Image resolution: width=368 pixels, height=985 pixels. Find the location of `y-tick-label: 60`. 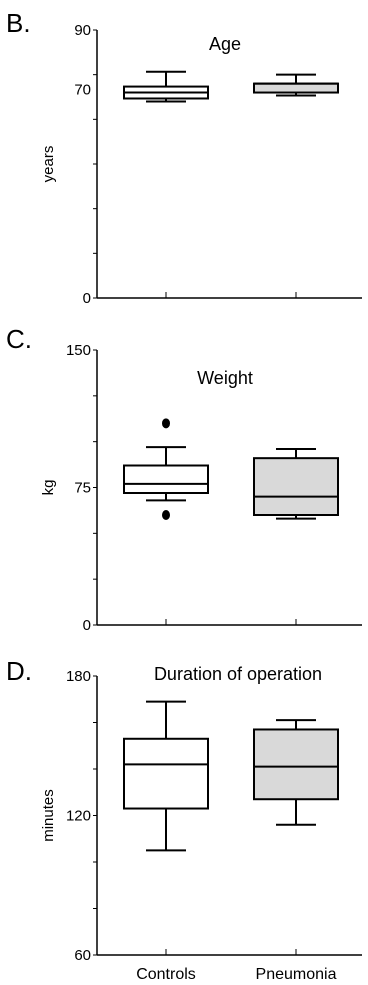

y-tick-label: 60 is located at coordinates (82, 955).